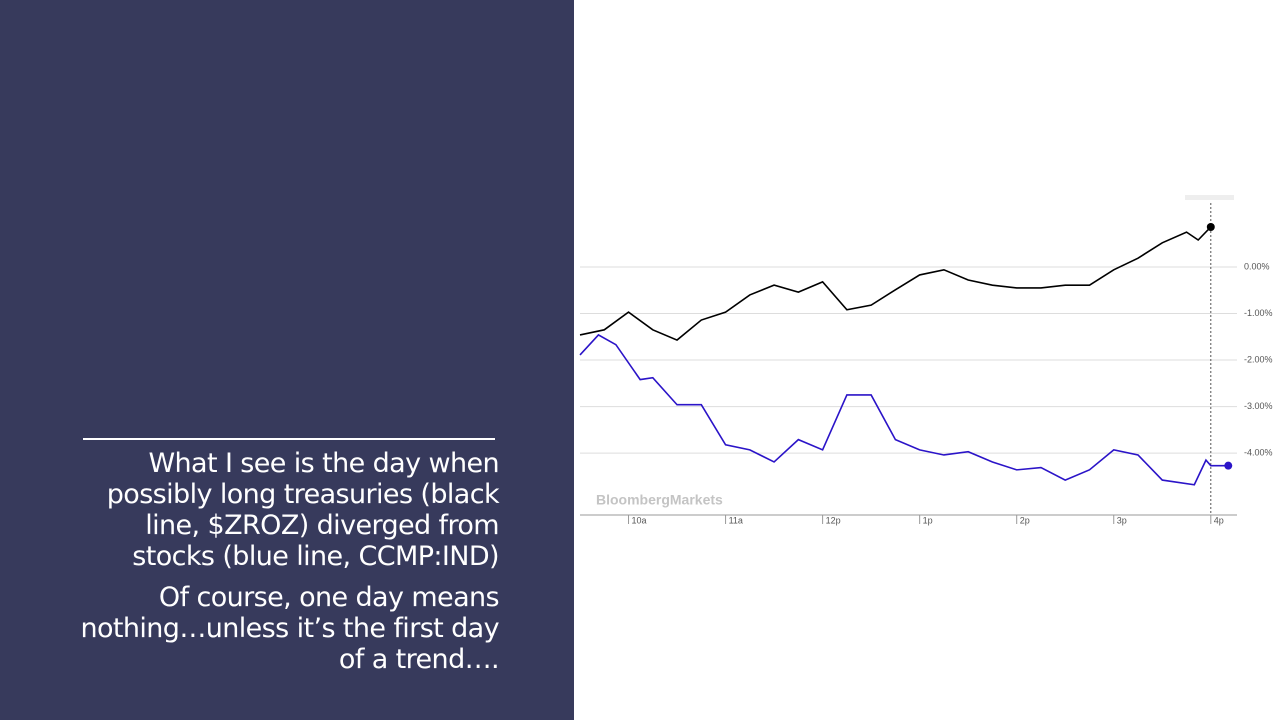  Describe the element at coordinates (303, 494) in the screenshot. I see `text-line: possibly long treasuries (black` at that location.